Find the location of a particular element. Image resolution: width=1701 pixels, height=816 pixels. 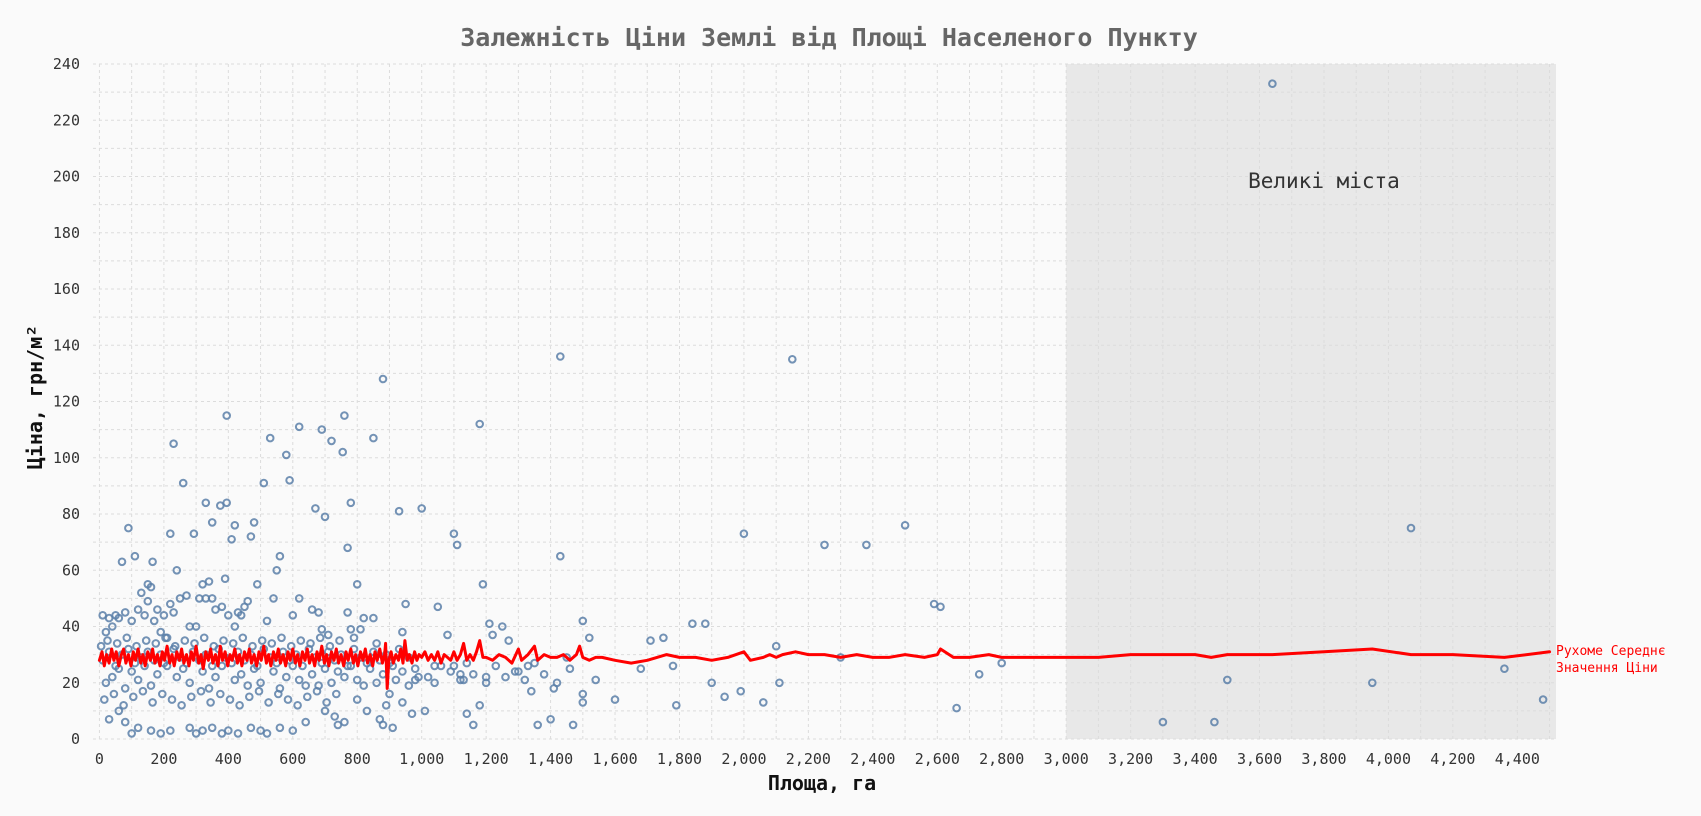

x-axis-label: Площа, га is located at coordinates (822, 783).